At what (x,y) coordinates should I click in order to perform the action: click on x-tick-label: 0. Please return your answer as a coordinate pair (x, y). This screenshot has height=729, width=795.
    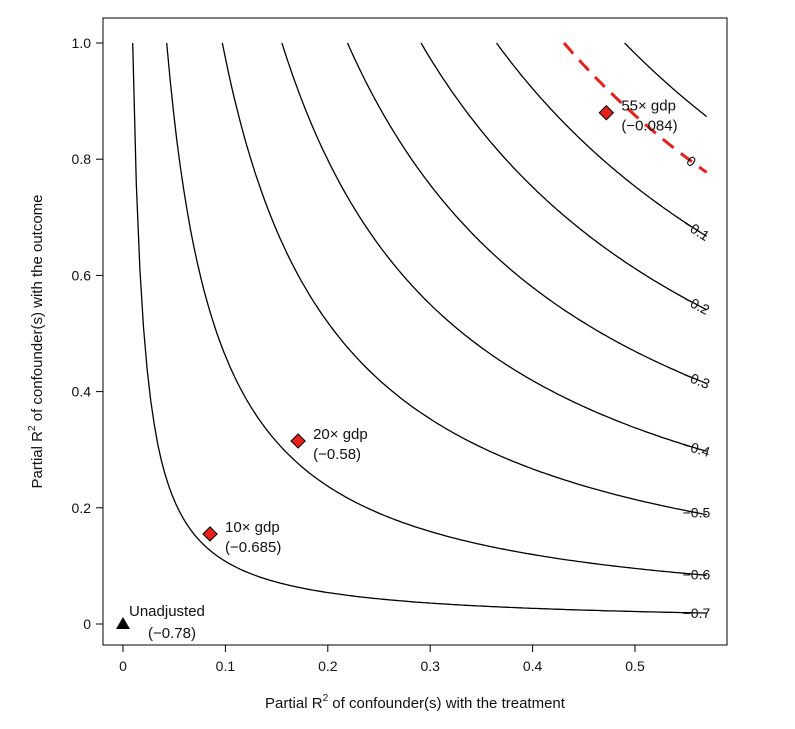
    Looking at the image, I should click on (123, 666).